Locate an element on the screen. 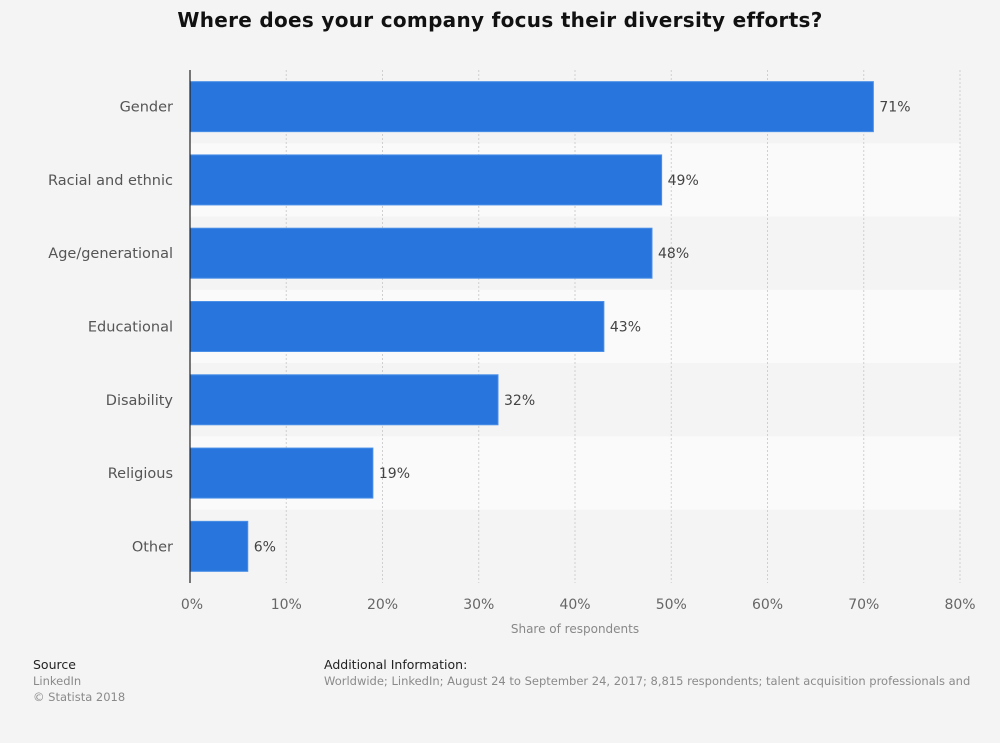 This screenshot has height=743, width=1000. source-block: Source LinkedIn © Statista 2018 is located at coordinates (79, 681).